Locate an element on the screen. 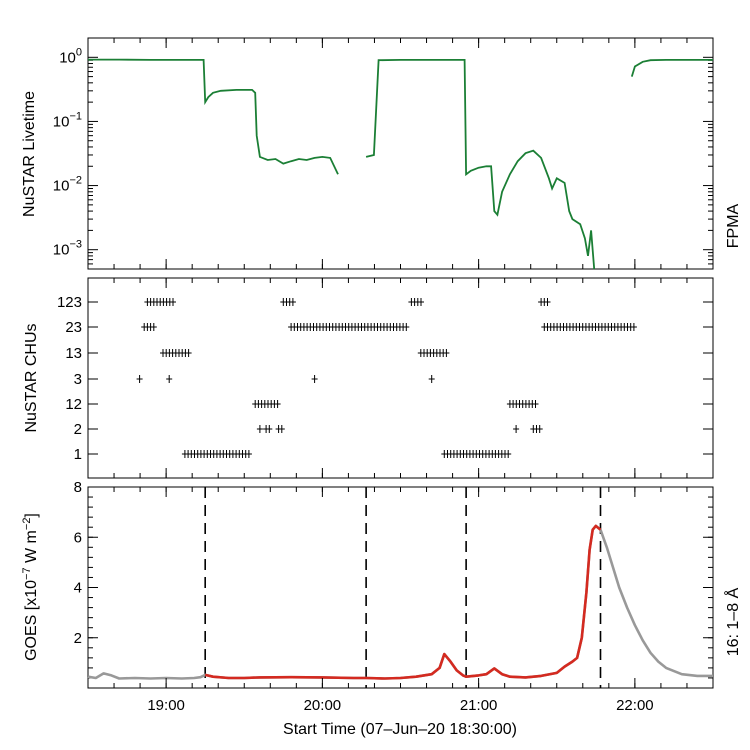 This screenshot has height=750, width=750. x-tick-label: 20:00 is located at coordinates (323, 705).